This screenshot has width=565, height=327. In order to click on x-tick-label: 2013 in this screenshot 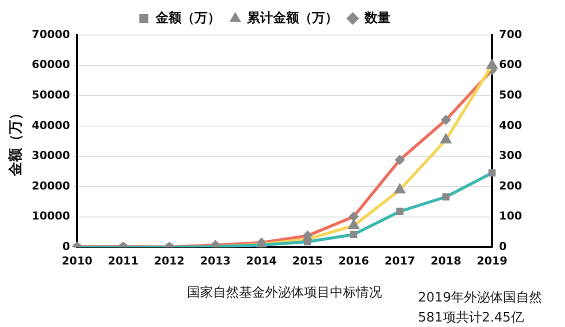, I will do `click(215, 261)`.